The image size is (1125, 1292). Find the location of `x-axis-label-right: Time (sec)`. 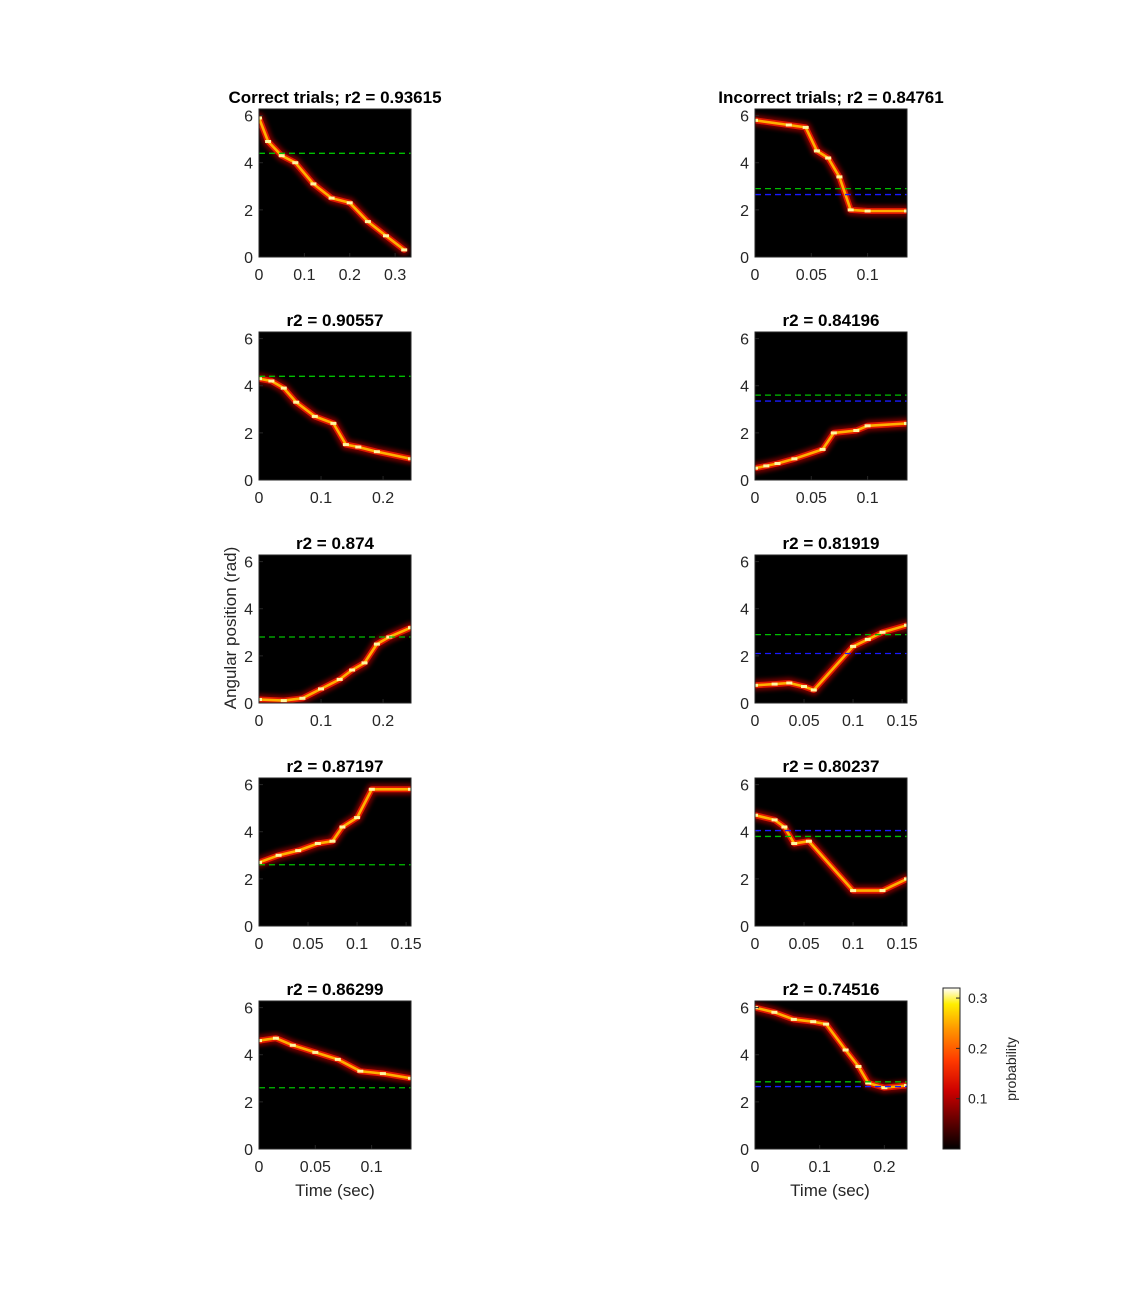

x-axis-label-right: Time (sec) is located at coordinates (830, 1190).